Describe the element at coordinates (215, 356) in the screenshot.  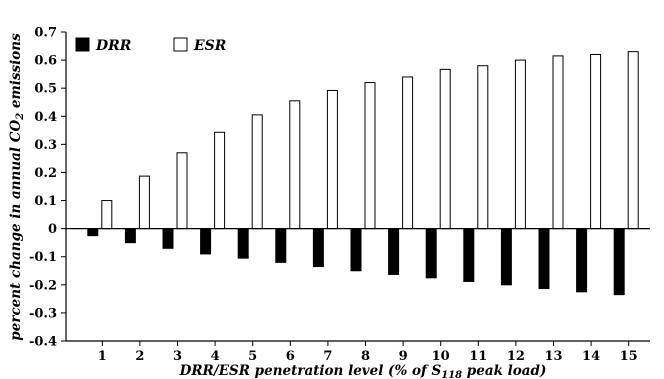
I see `x-tick-label: 4` at that location.